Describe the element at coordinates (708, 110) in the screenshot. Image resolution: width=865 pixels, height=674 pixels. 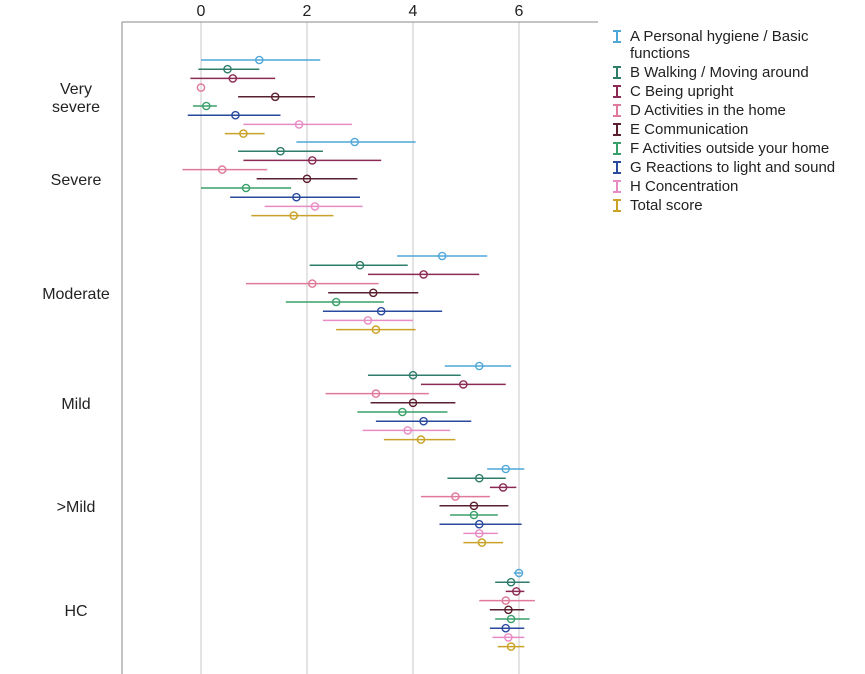
I see `legend-label: D Activities in the home` at that location.